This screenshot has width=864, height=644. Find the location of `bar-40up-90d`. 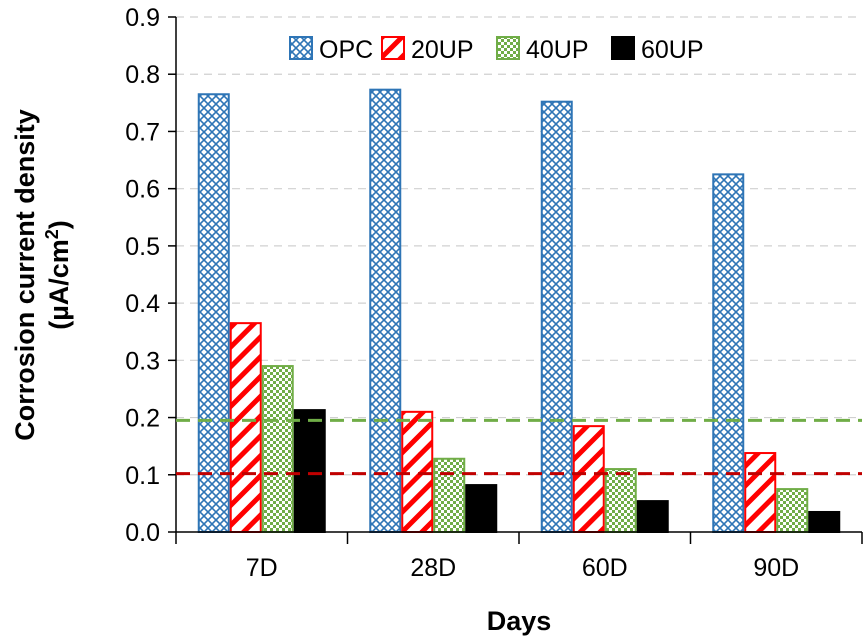

bar-40up-90d is located at coordinates (792, 511).